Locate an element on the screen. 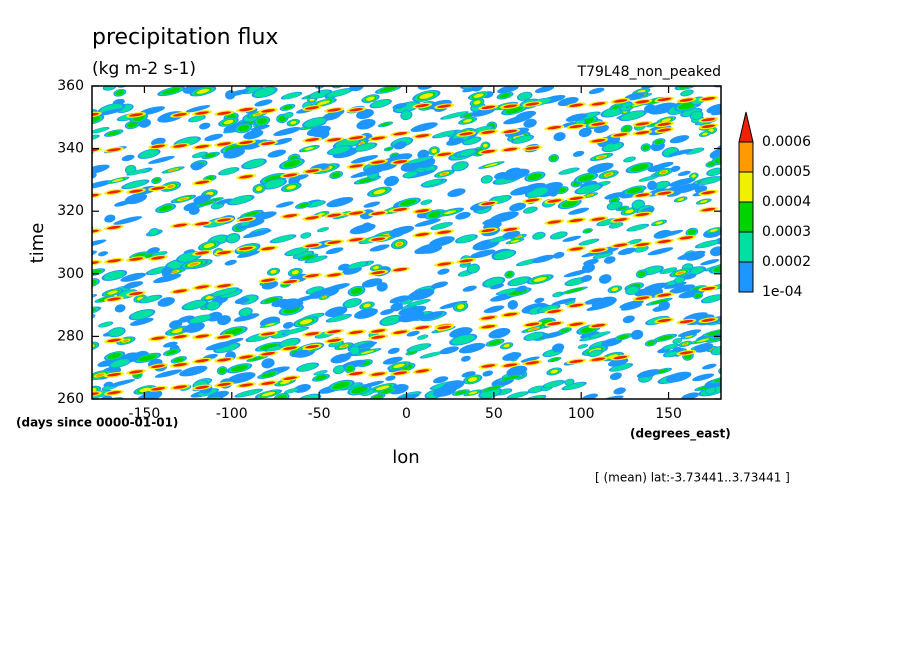  colorbar-label: 0.0003 is located at coordinates (786, 232).